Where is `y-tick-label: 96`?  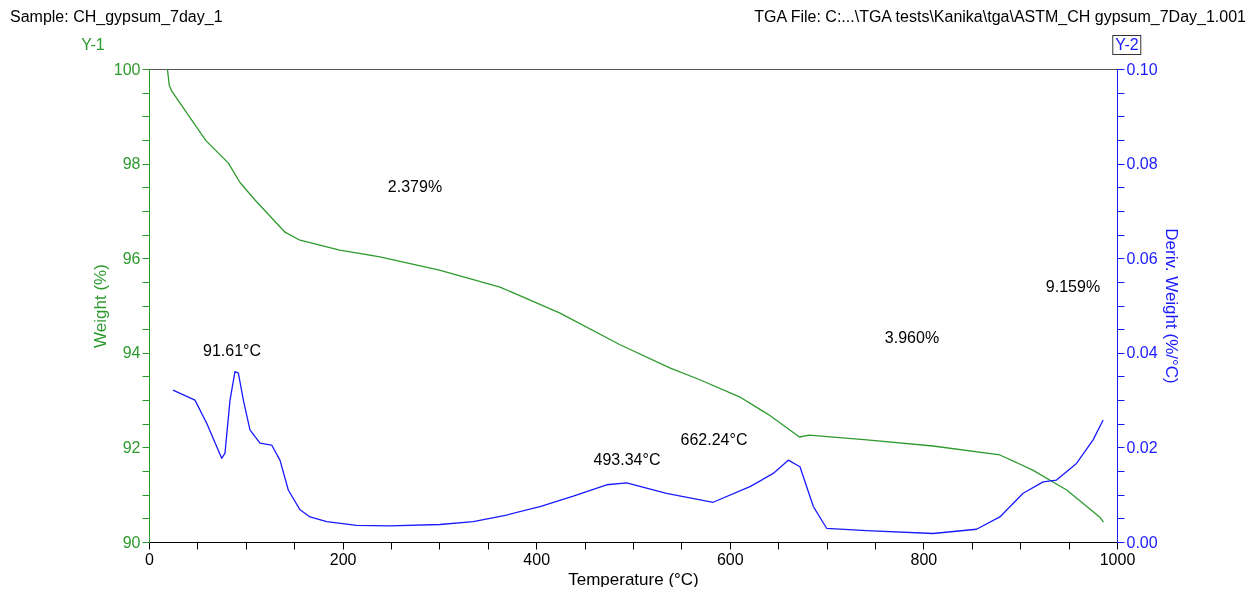 y-tick-label: 96 is located at coordinates (131, 258).